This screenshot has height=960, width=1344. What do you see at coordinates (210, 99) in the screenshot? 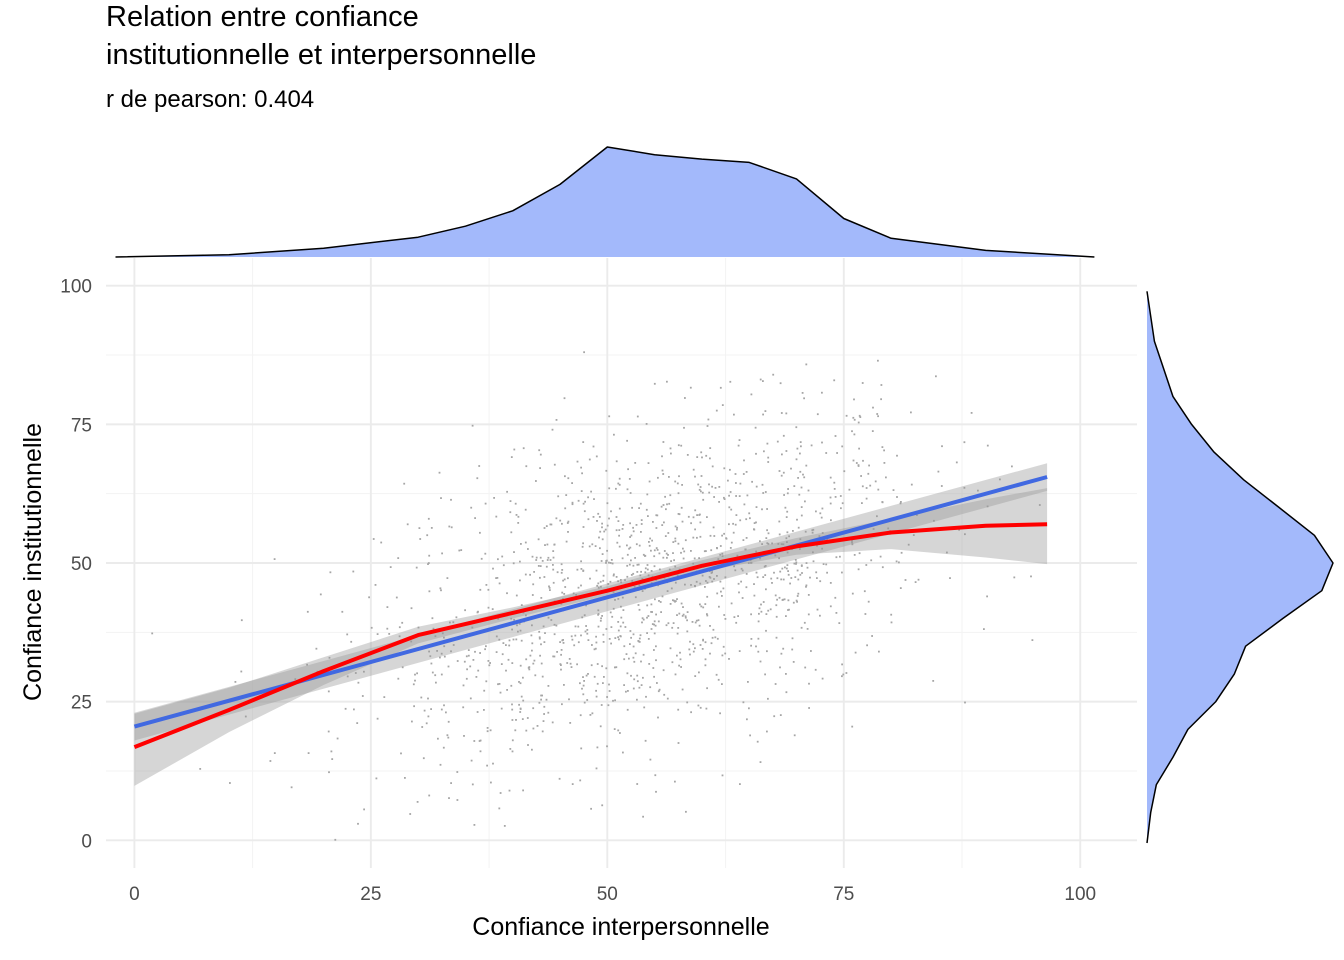
I see `chart-subtitle: r de pearson: 0.404` at bounding box center [210, 99].